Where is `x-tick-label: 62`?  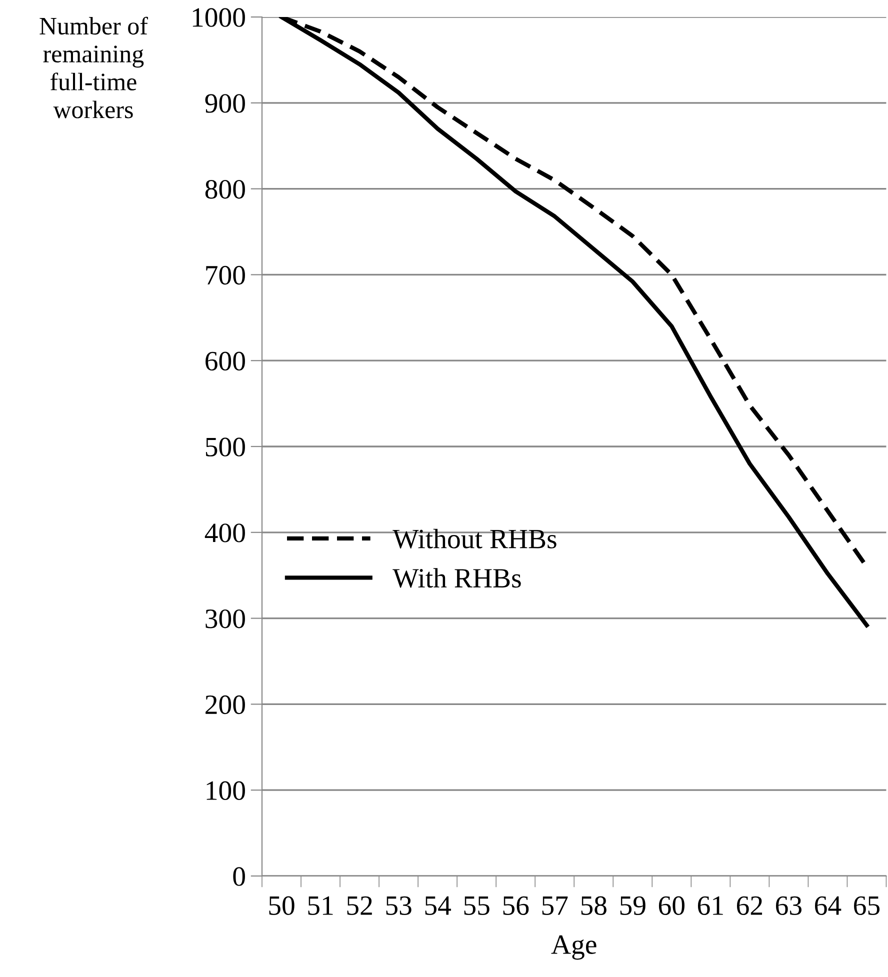
x-tick-label: 62 is located at coordinates (749, 905).